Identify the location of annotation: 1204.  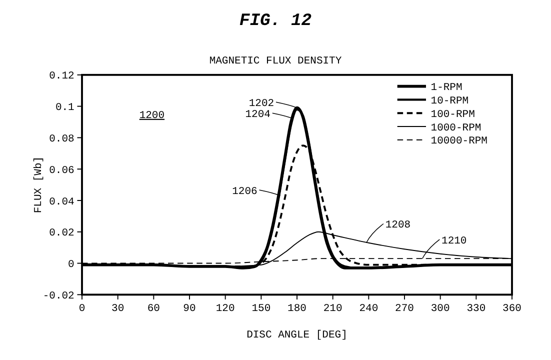
(257, 114).